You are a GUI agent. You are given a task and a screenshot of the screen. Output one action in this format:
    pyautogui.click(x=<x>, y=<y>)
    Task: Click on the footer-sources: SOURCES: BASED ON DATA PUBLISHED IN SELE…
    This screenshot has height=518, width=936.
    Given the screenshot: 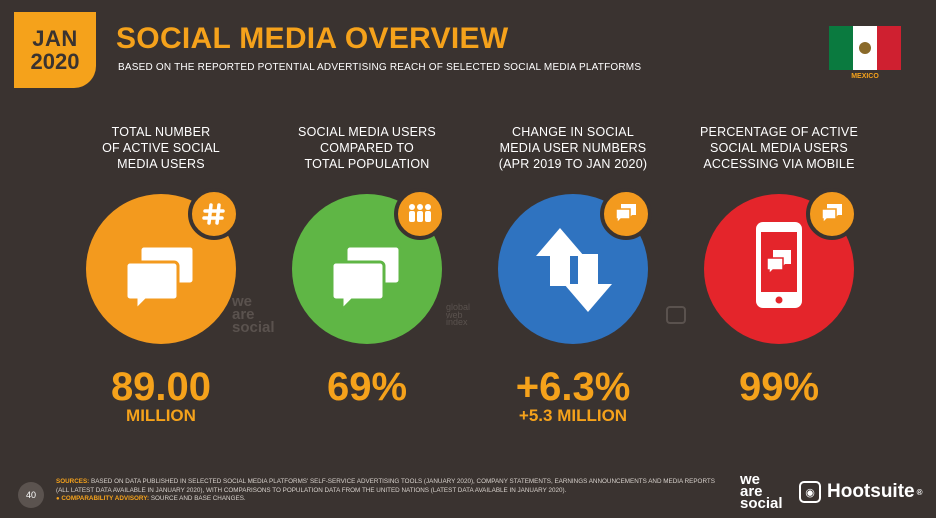 What is the action you would take?
    pyautogui.click(x=385, y=490)
    